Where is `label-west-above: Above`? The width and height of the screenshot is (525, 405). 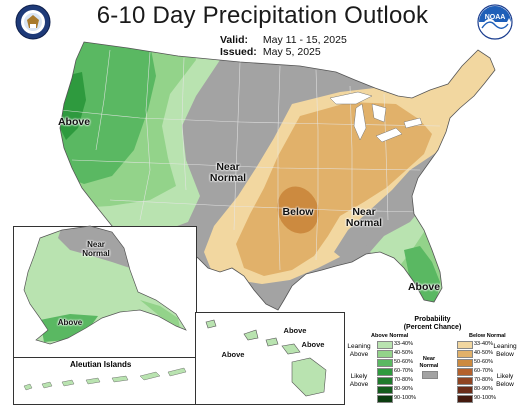 label-west-above: Above is located at coordinates (74, 122).